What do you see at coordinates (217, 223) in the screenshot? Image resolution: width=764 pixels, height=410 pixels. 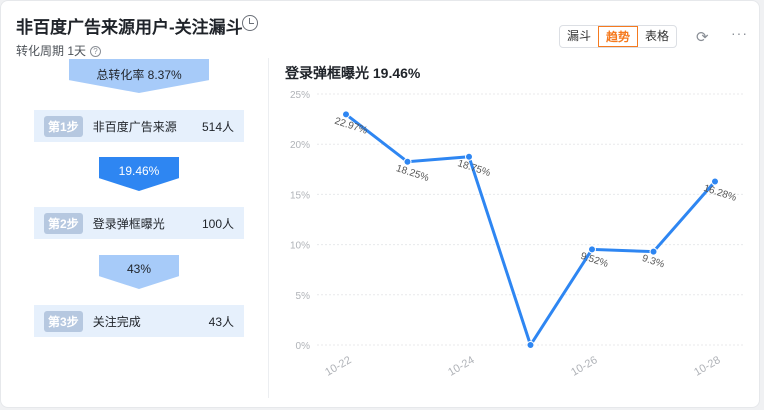 I see `step-count: 100人` at bounding box center [217, 223].